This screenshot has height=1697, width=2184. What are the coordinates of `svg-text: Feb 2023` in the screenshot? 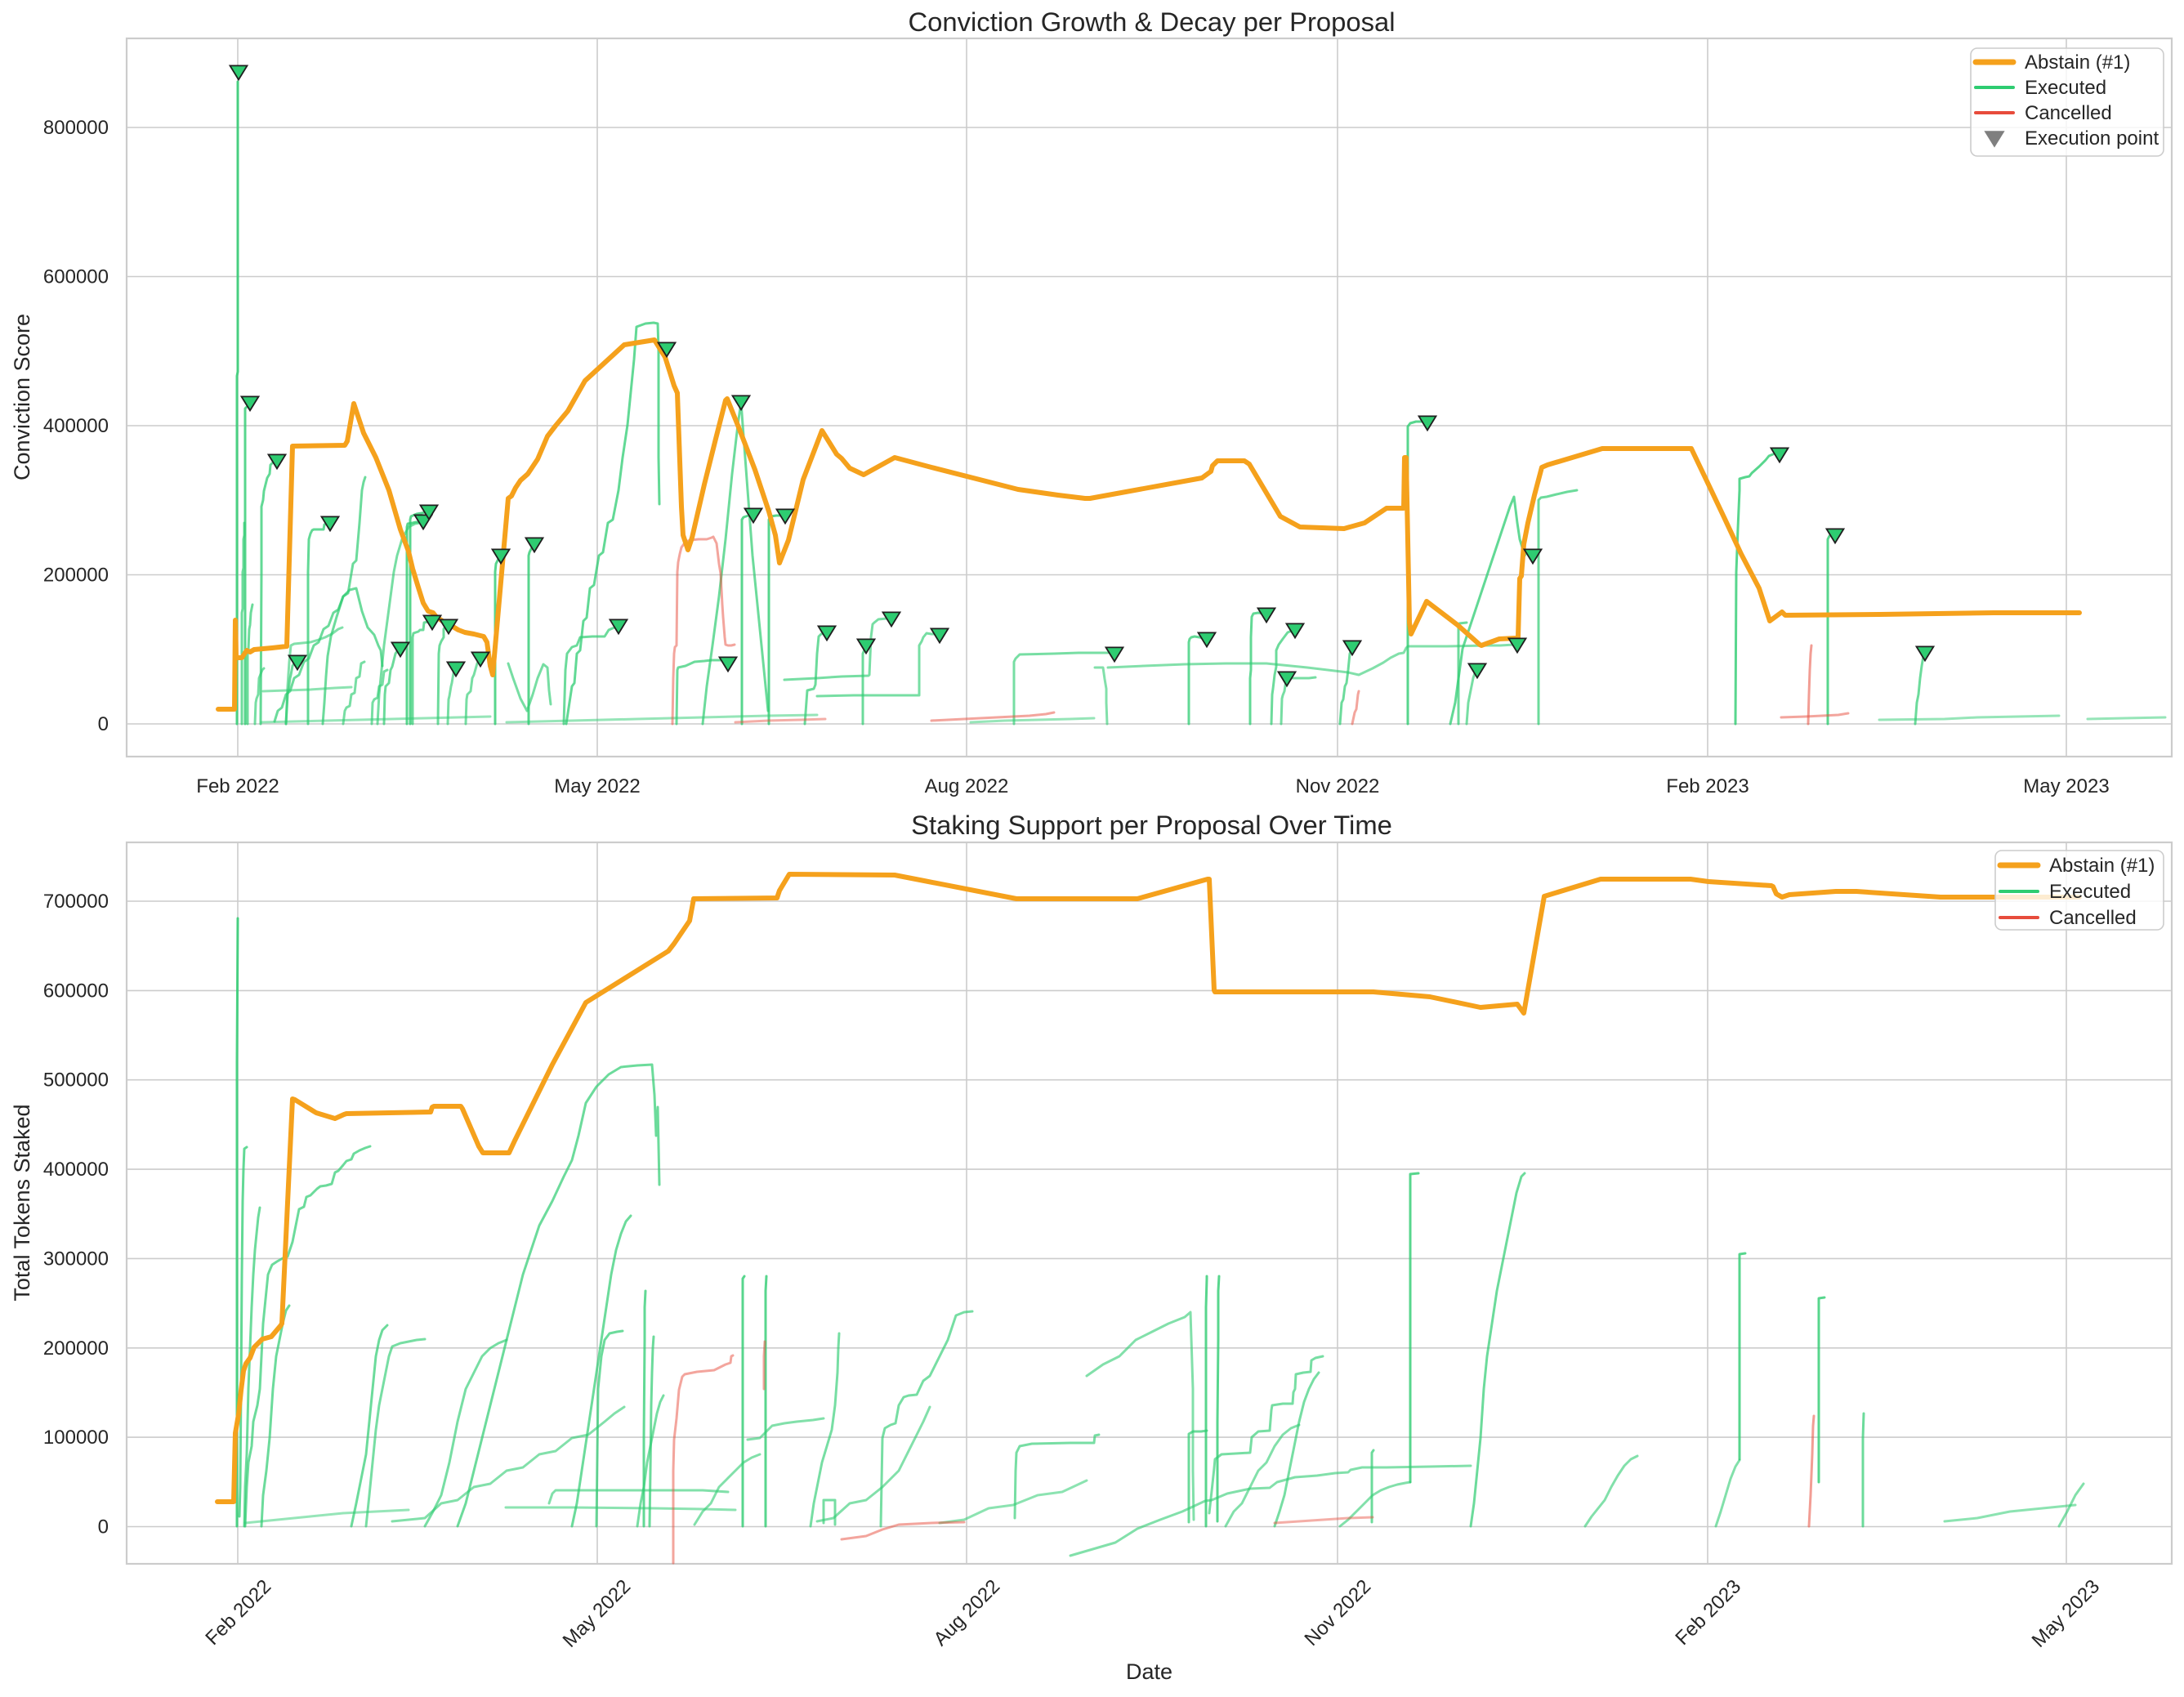 It's located at (1707, 786).